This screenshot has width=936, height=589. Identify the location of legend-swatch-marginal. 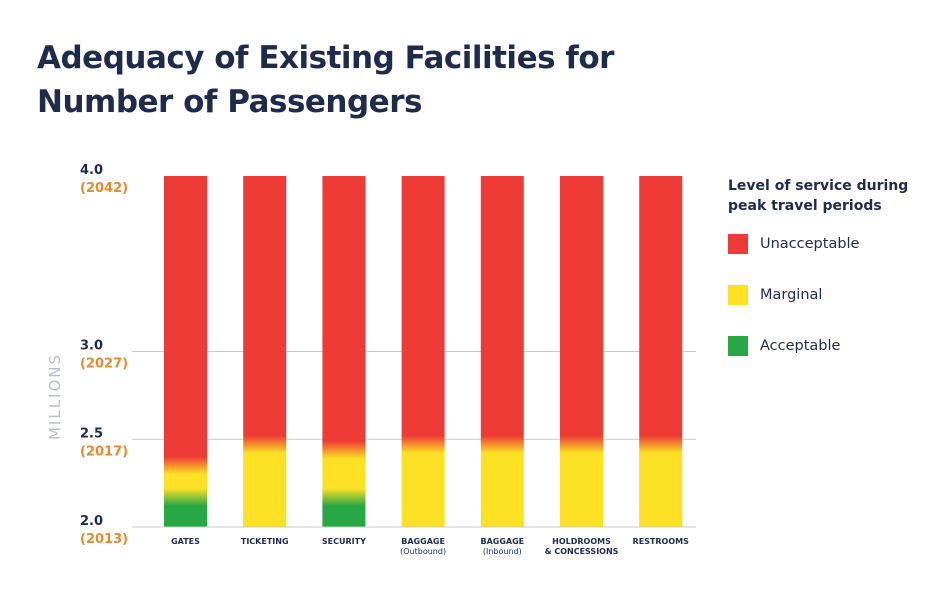
(738, 295).